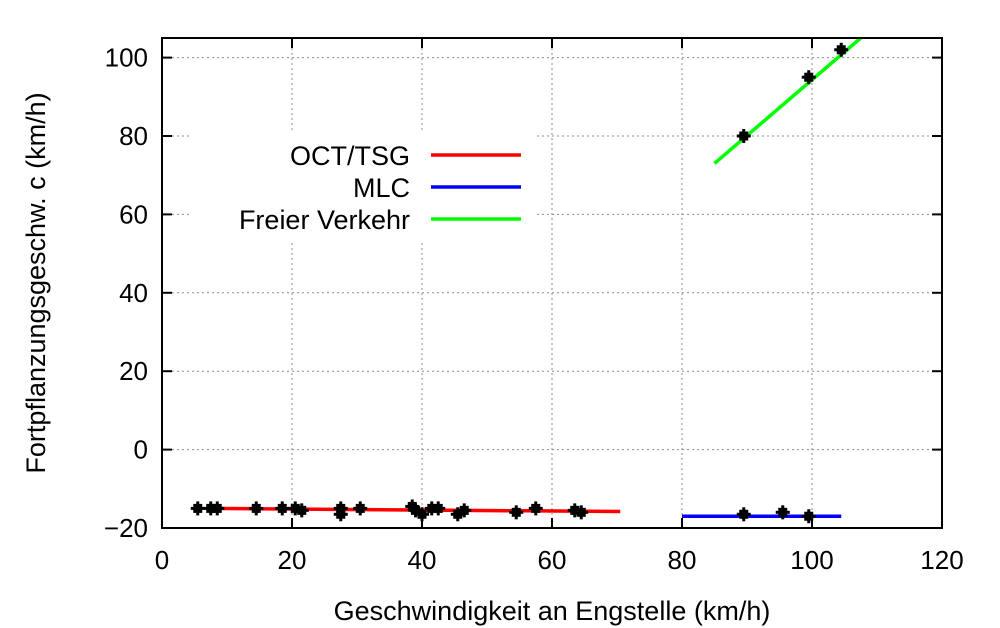 Image resolution: width=1000 pixels, height=628 pixels. Describe the element at coordinates (141, 450) in the screenshot. I see `y-tick-label: 0` at that location.